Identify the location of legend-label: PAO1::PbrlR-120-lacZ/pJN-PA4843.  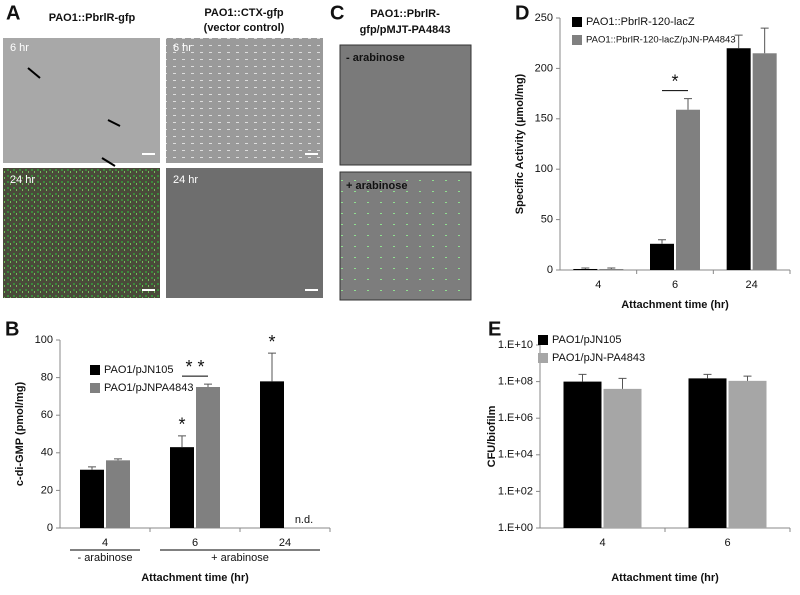
(661, 40).